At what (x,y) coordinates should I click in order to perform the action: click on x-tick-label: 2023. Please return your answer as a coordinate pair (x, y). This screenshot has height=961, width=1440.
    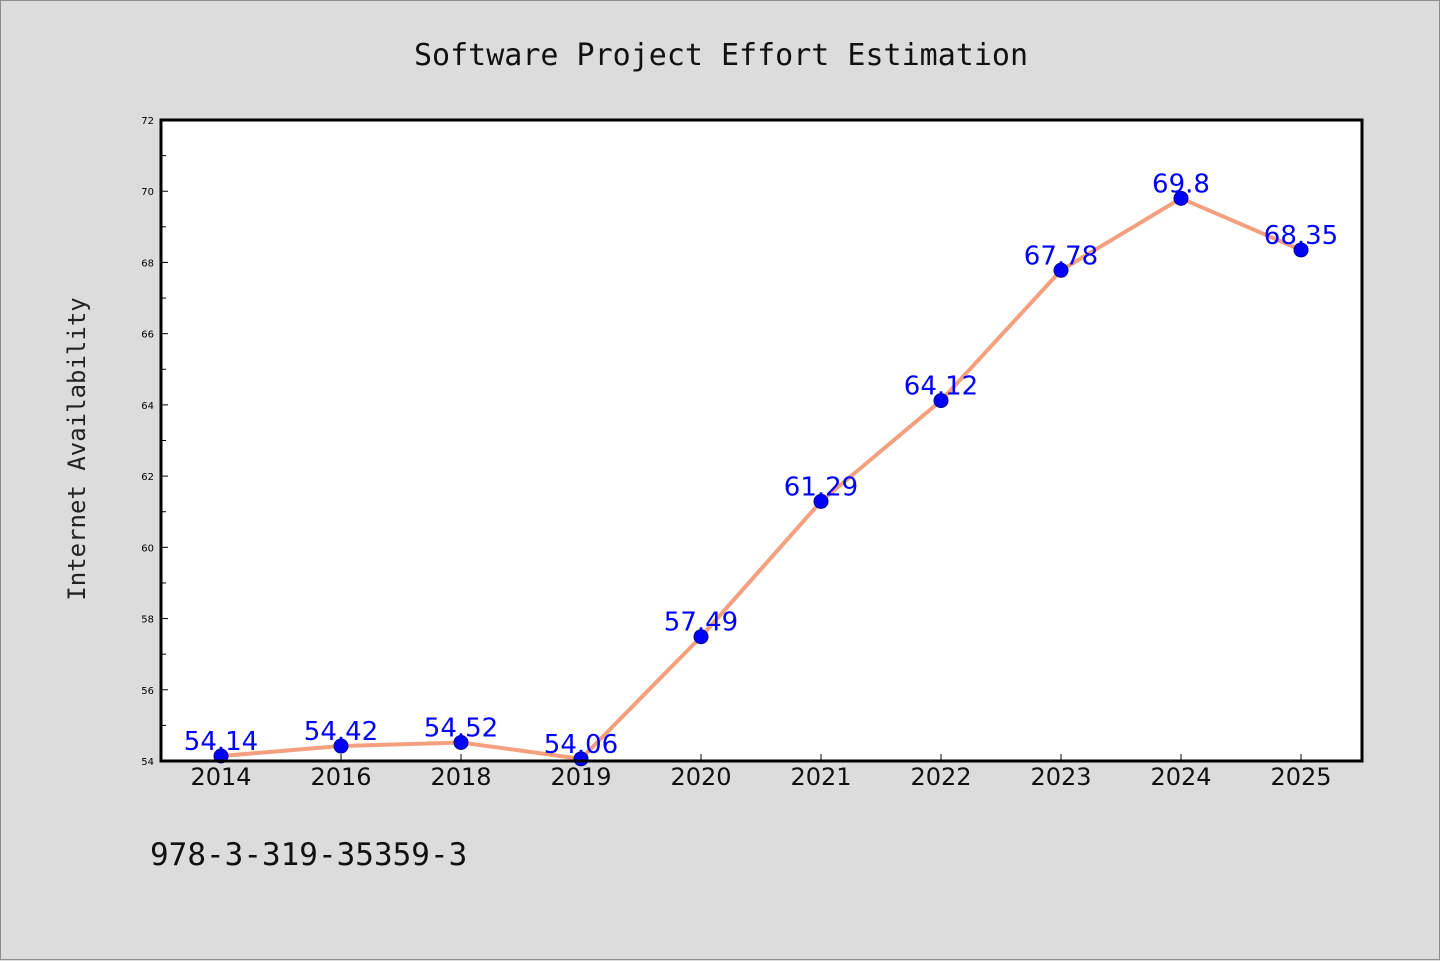
    Looking at the image, I should click on (1060, 777).